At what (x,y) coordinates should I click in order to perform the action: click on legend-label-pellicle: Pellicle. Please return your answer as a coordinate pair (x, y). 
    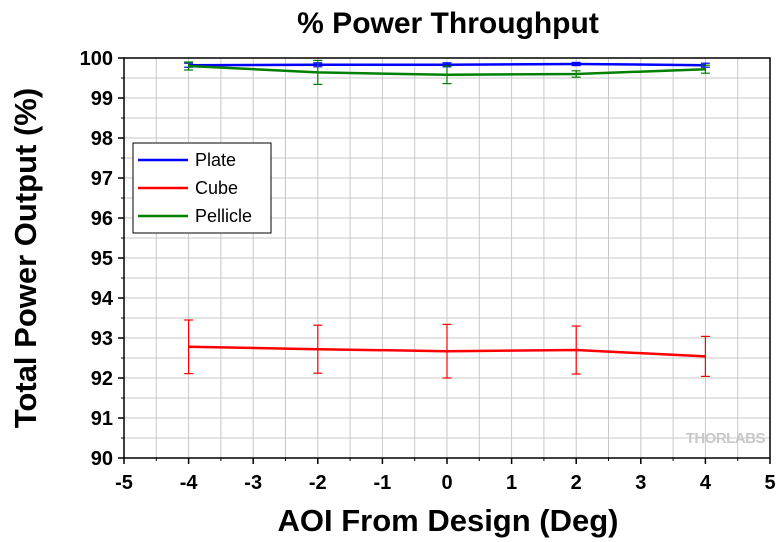
    Looking at the image, I should click on (223, 216).